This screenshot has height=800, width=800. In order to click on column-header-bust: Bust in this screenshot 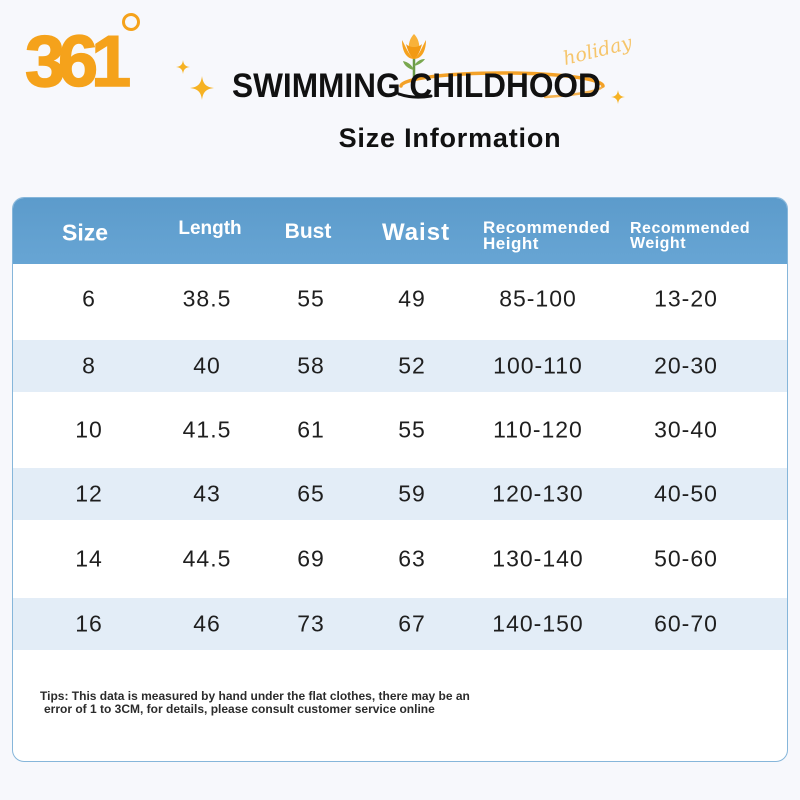, I will do `click(308, 231)`.